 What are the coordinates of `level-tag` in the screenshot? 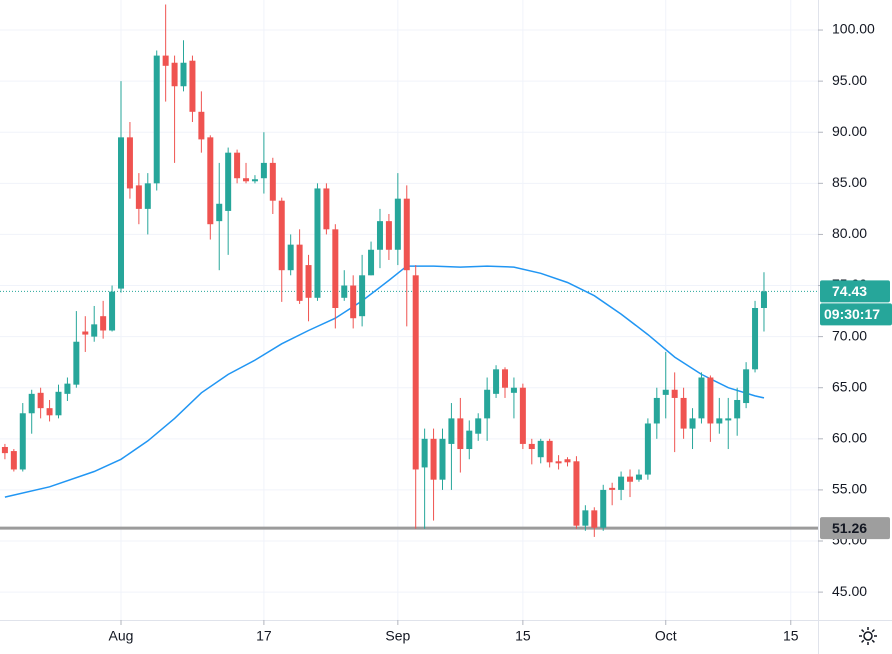 It's located at (855, 528).